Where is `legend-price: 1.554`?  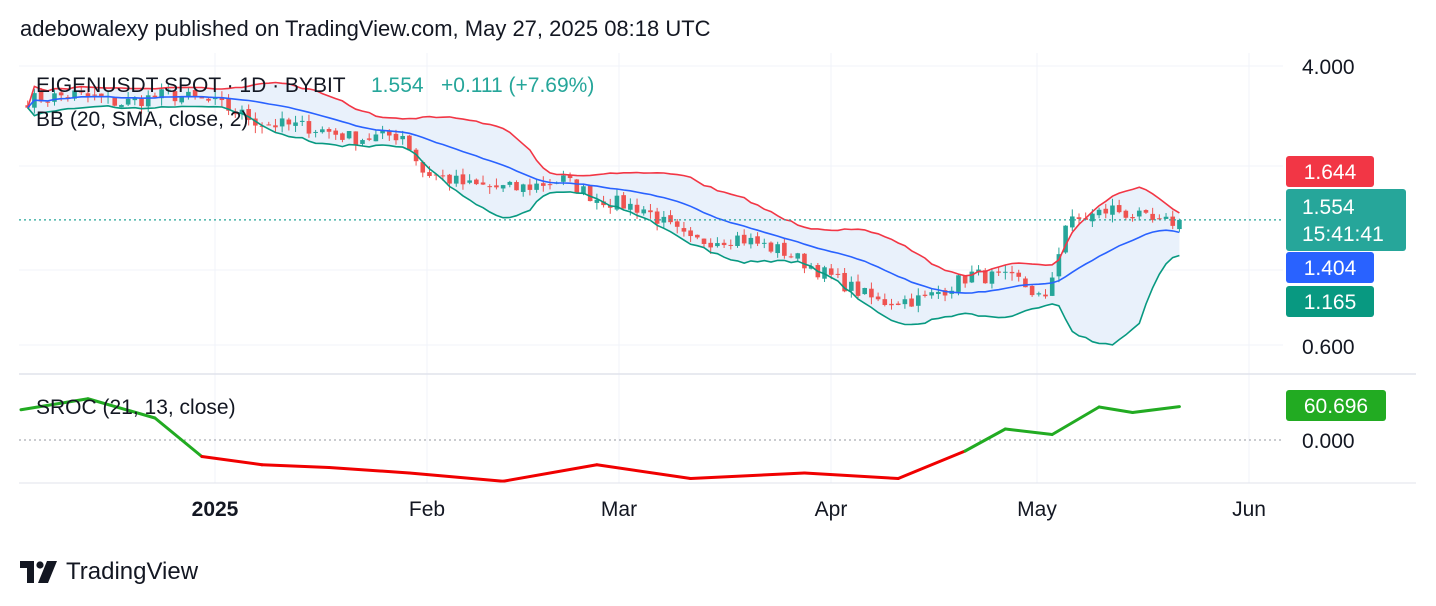
legend-price: 1.554 is located at coordinates (397, 85).